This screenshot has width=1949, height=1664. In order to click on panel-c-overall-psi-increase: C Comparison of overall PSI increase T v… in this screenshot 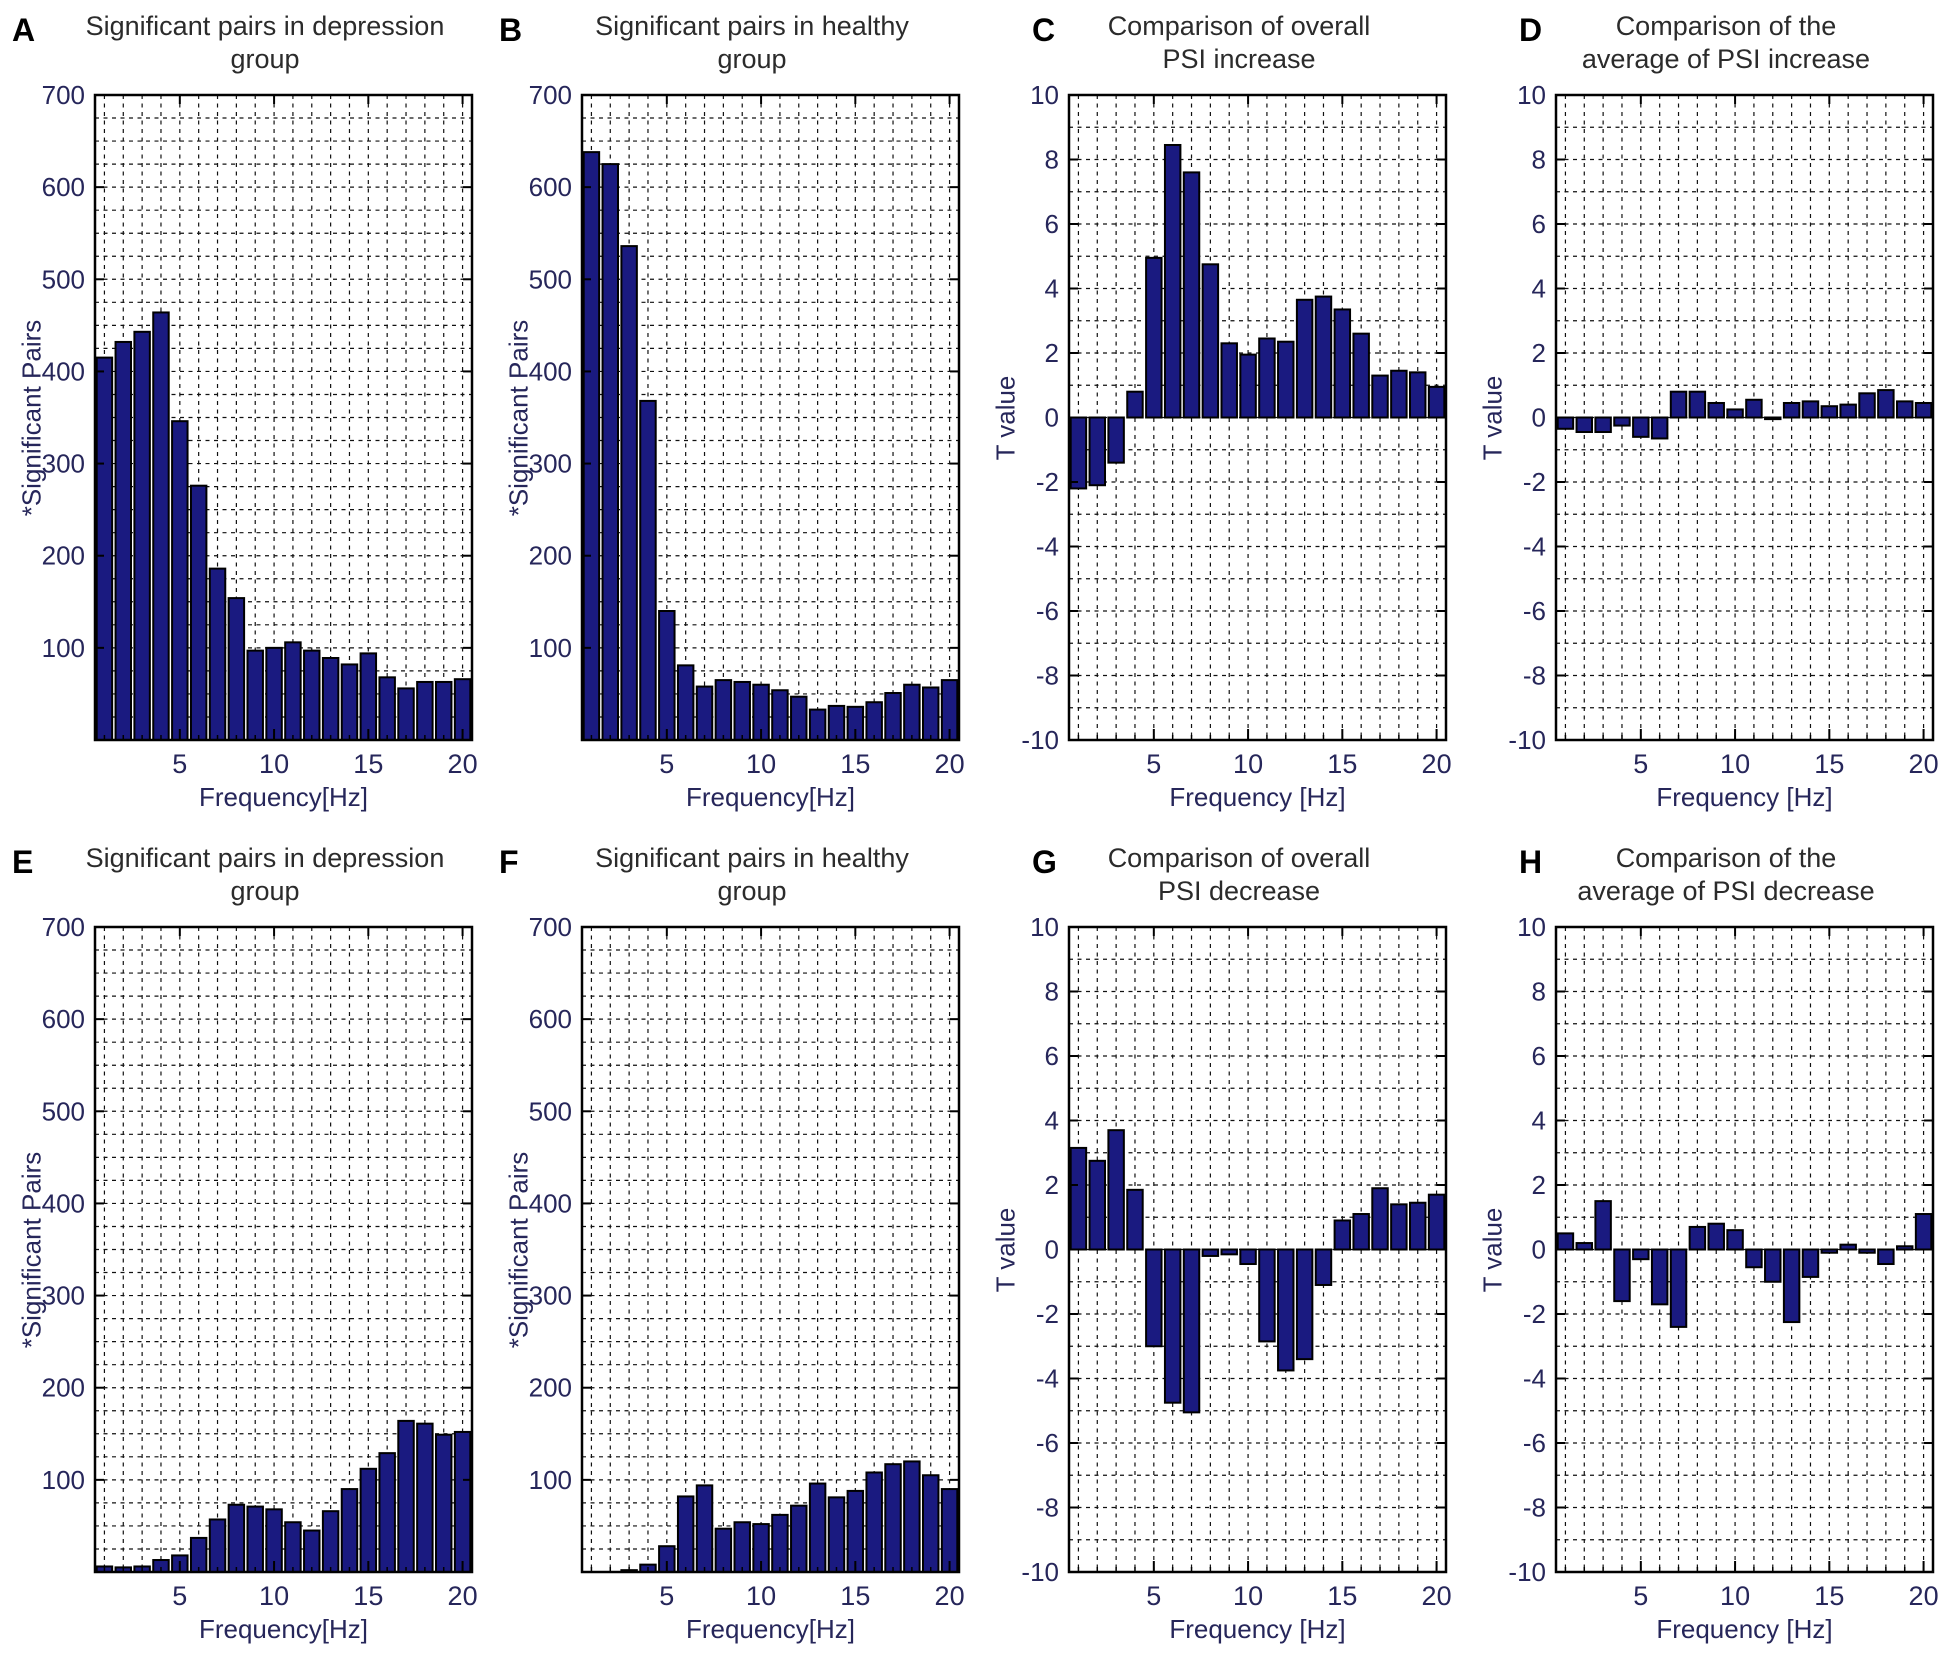, I will do `click(1217, 416)`.